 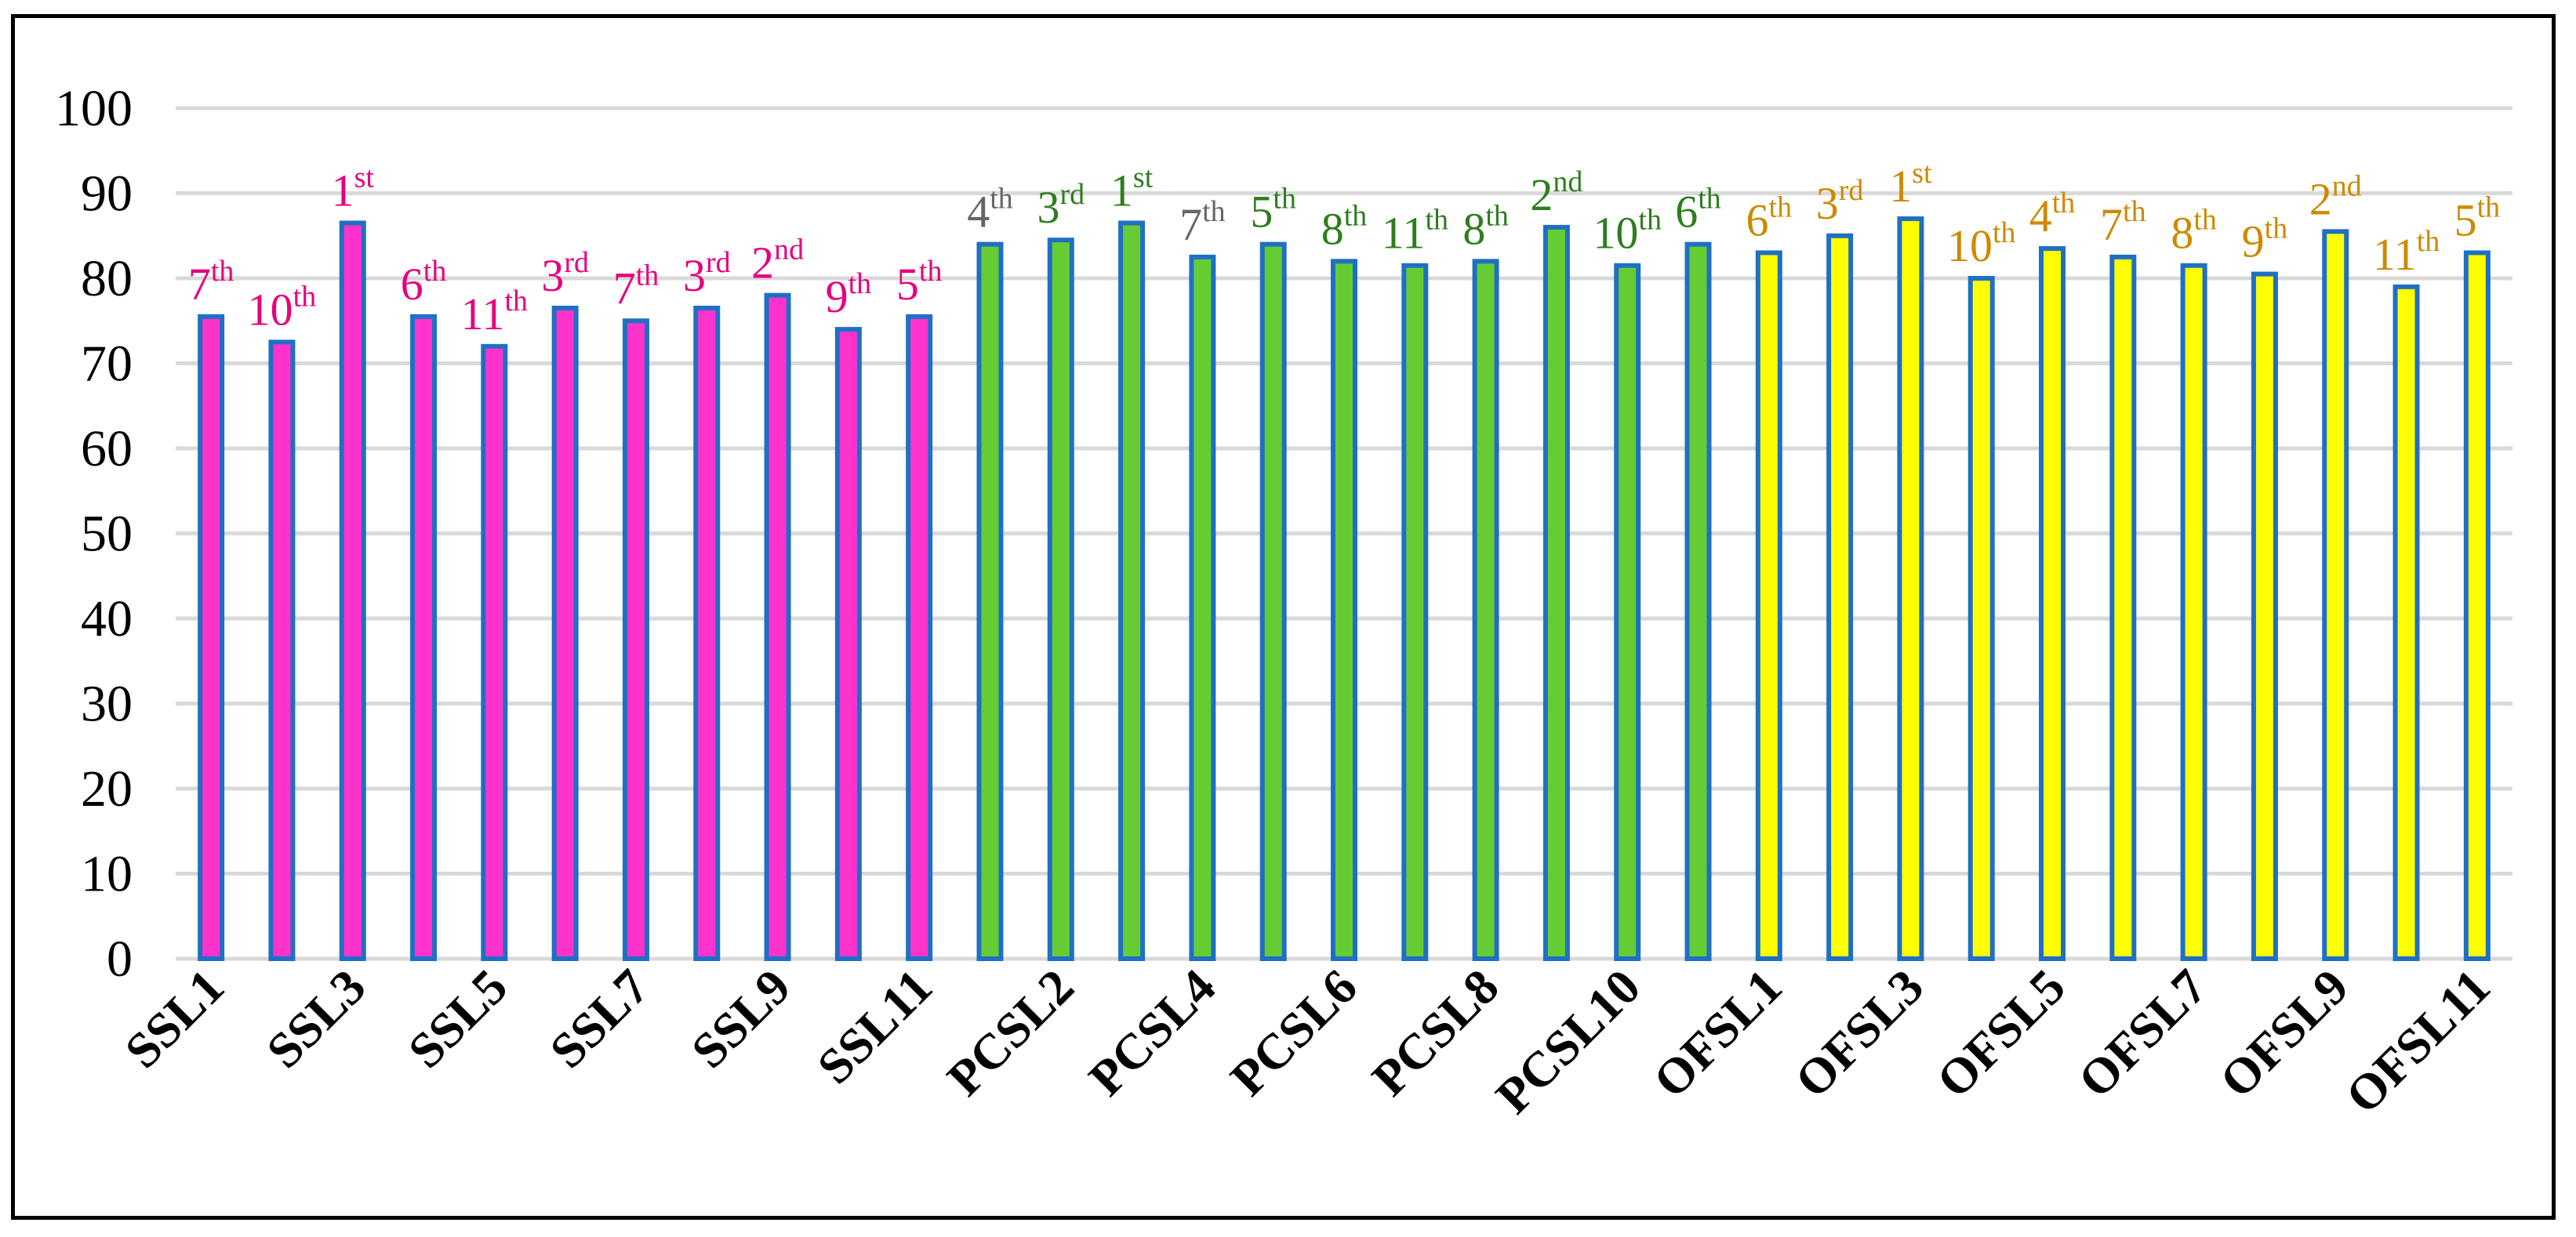 What do you see at coordinates (777, 261) in the screenshot?
I see `rank-label-ssl9: 2nd` at bounding box center [777, 261].